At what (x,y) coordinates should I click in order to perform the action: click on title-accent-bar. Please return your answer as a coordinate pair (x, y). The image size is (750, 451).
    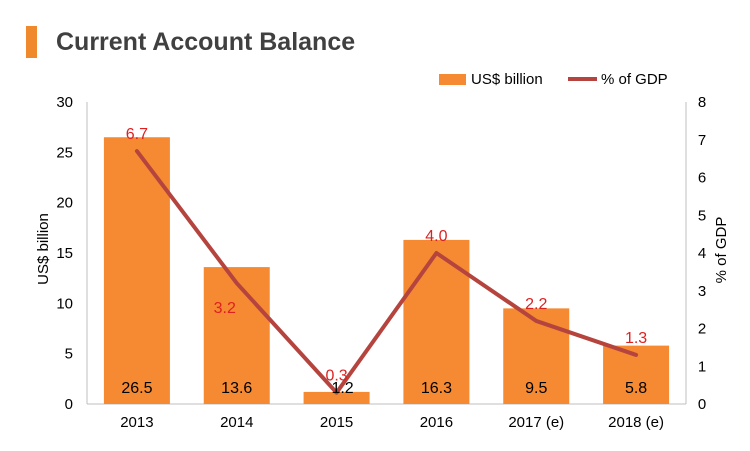
    Looking at the image, I should click on (31, 42).